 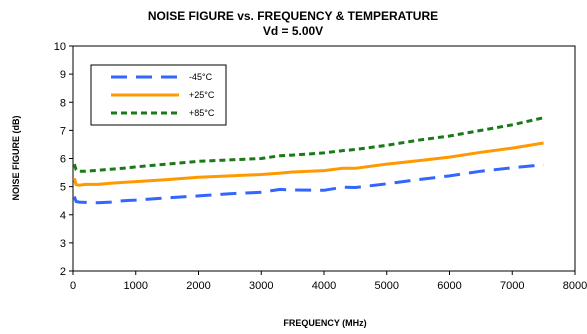 What do you see at coordinates (449, 286) in the screenshot?
I see `x-tick-label: 6000` at bounding box center [449, 286].